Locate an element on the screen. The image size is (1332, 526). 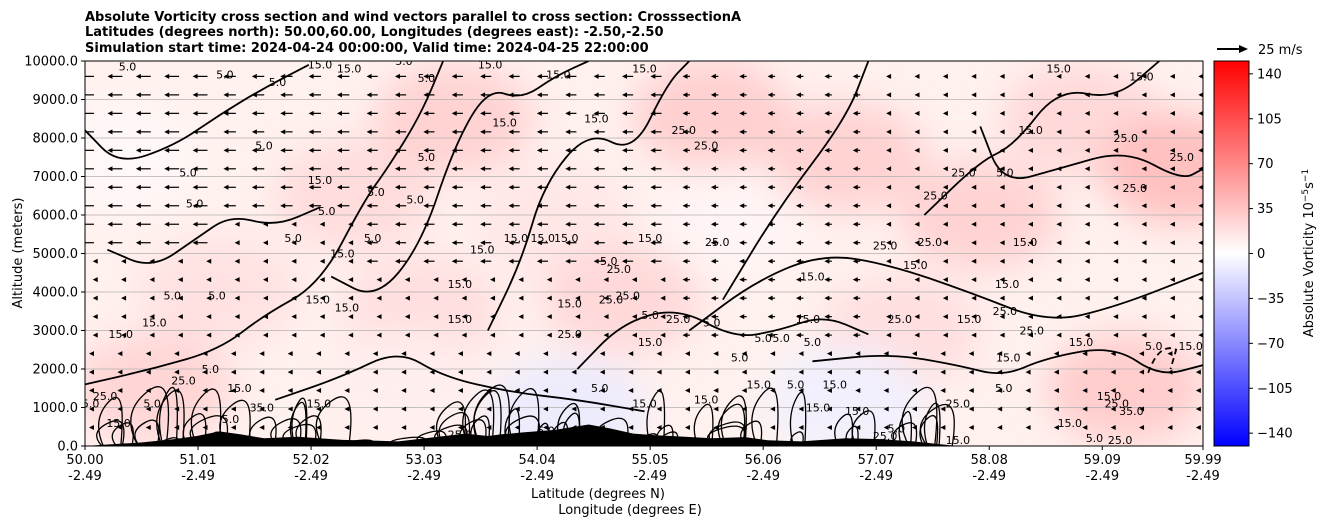
contour-line-negative is located at coordinates (1162, 360).